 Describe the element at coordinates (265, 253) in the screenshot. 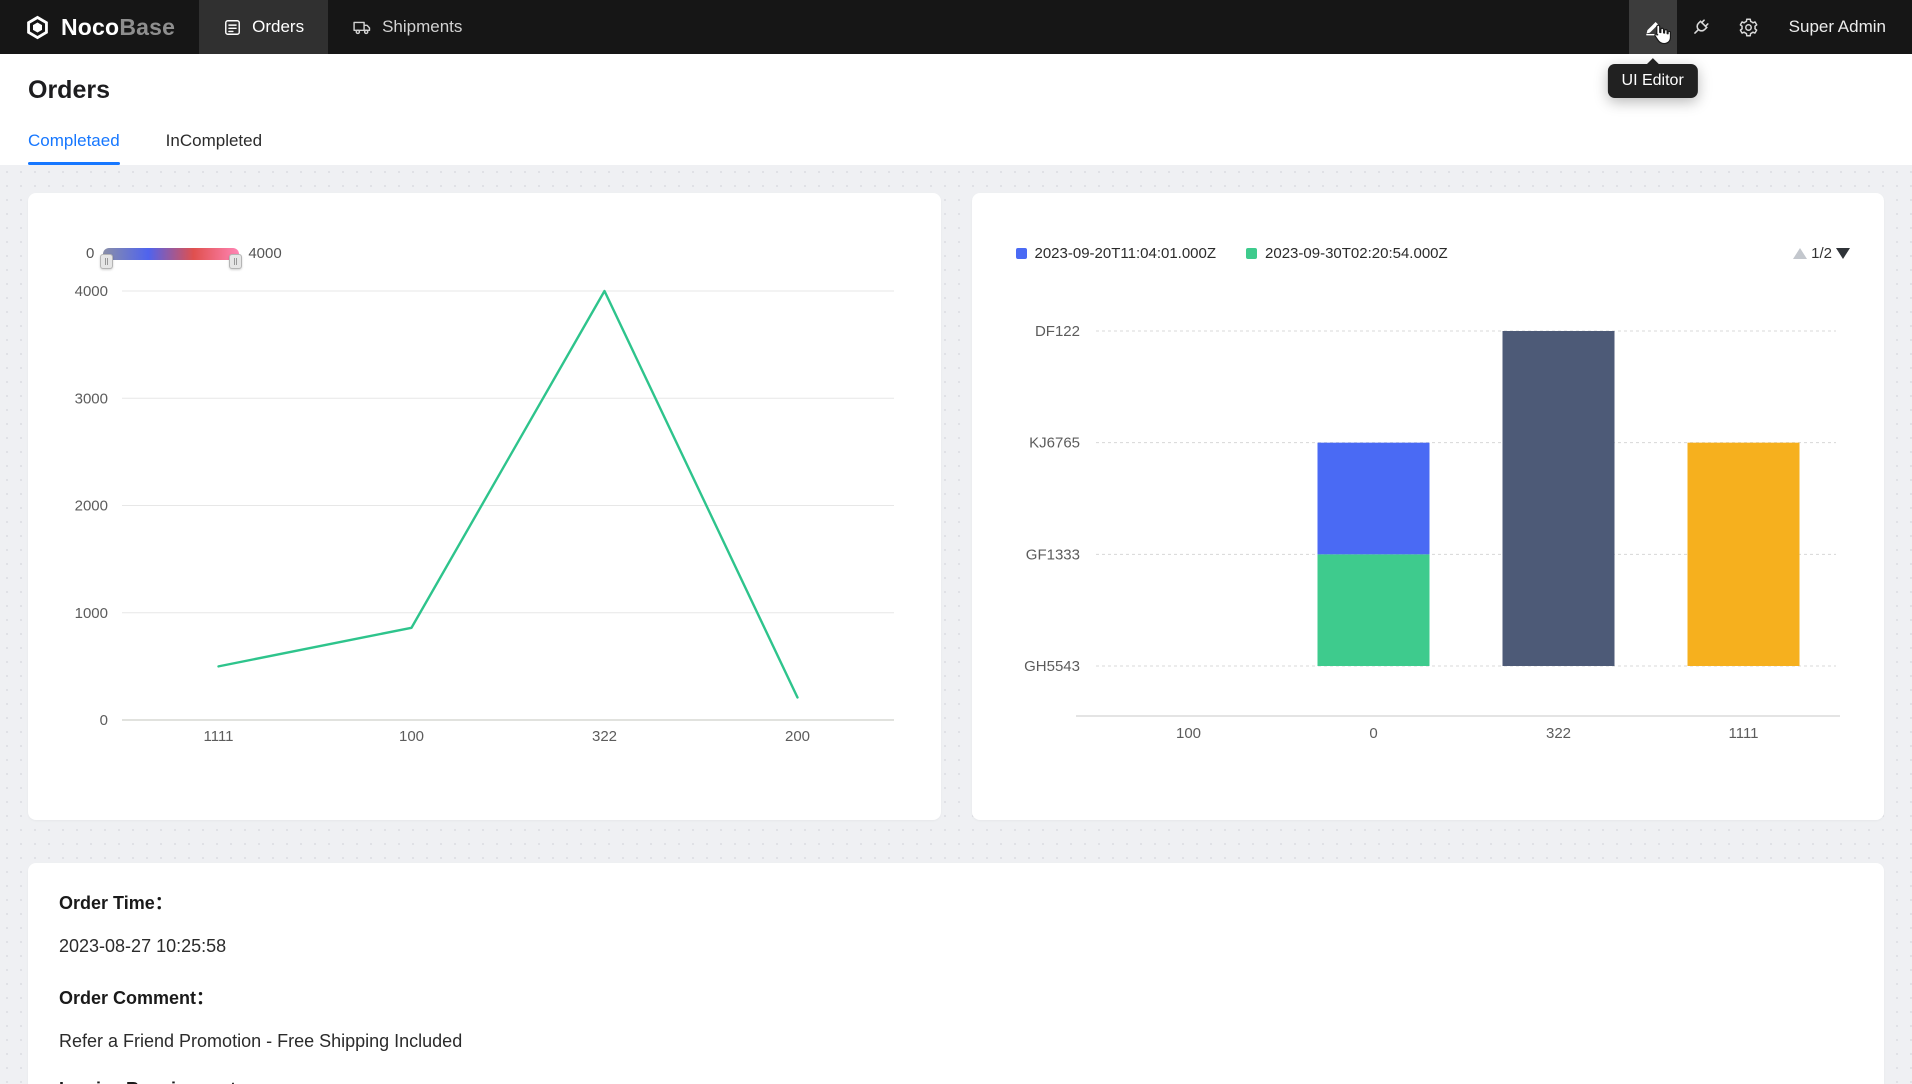

I see `gradient-max-label: 4000` at that location.